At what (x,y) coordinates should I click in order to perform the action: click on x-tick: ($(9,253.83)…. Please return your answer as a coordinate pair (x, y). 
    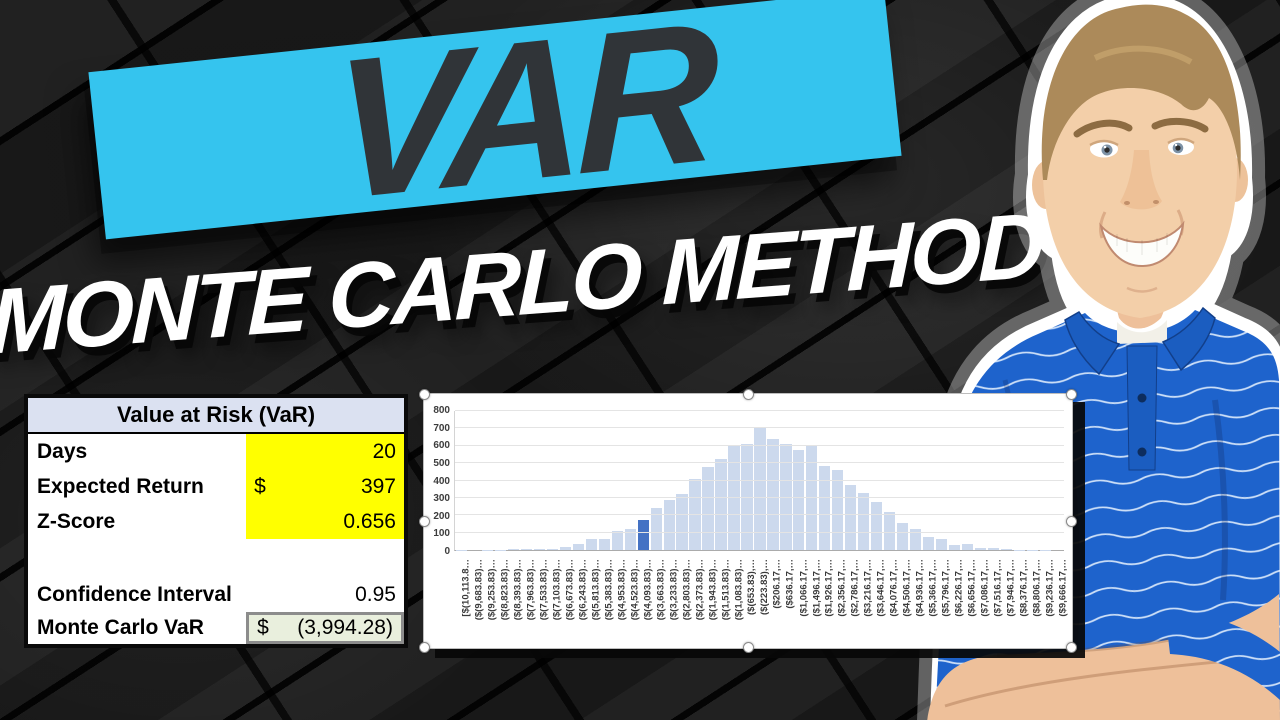
    Looking at the image, I should click on (488, 601).